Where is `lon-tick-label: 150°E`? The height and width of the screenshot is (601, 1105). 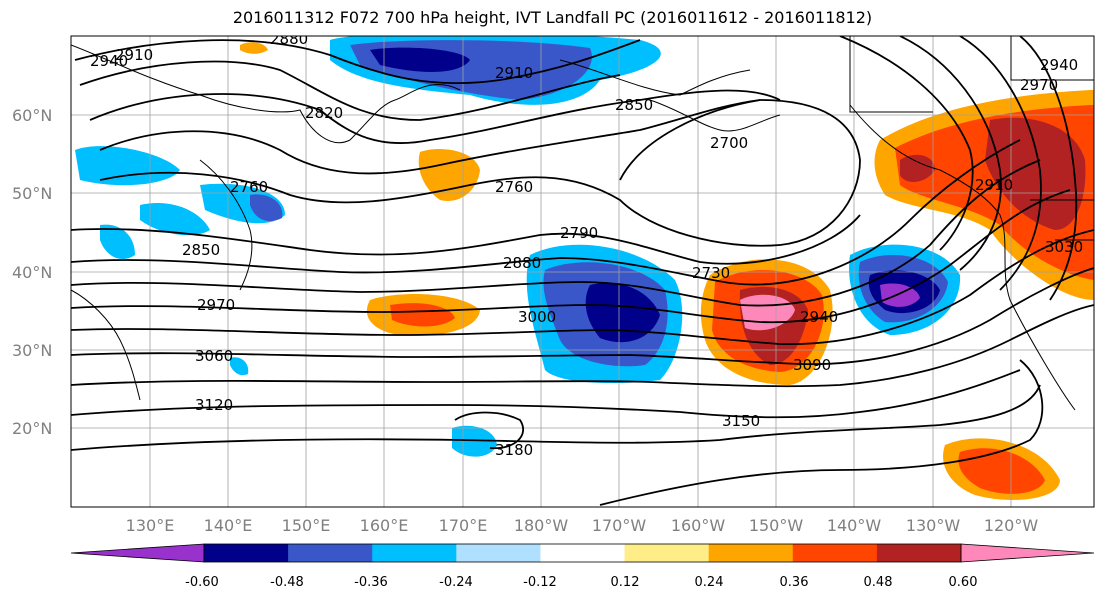
lon-tick-label: 150°E is located at coordinates (306, 525).